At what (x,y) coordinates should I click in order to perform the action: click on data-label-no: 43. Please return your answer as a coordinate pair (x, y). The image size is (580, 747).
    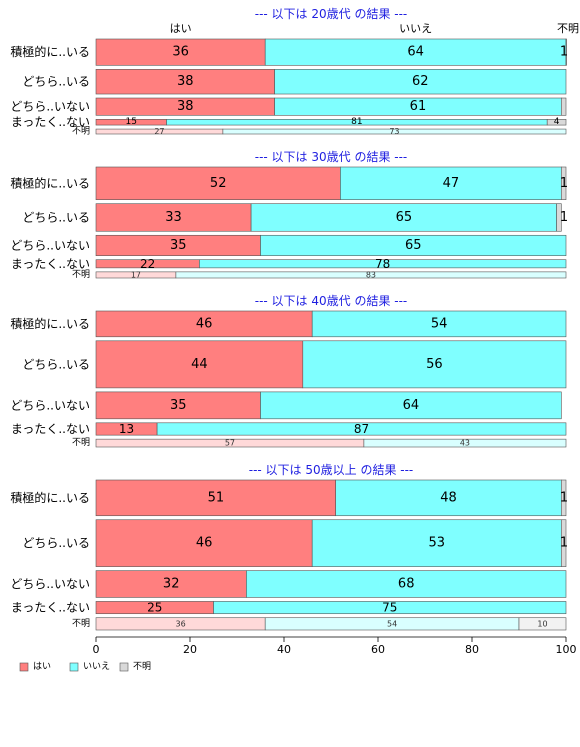
    Looking at the image, I should click on (465, 443).